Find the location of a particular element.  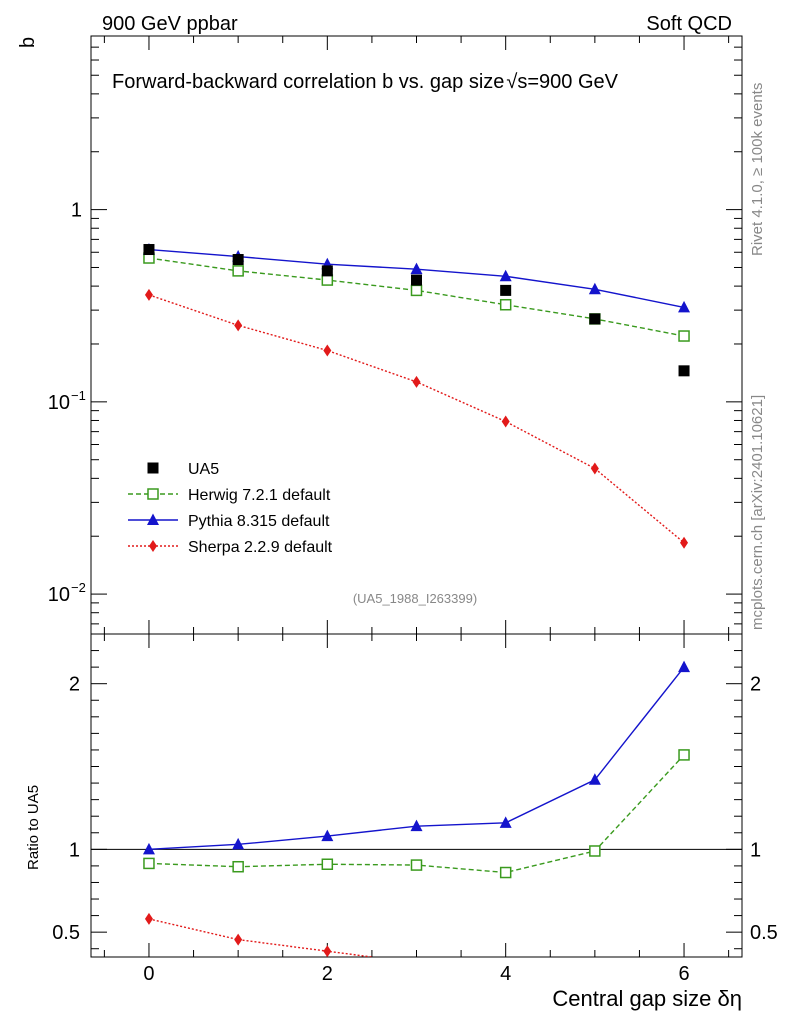

ratio-tick-label-right: 0.5 is located at coordinates (764, 933).